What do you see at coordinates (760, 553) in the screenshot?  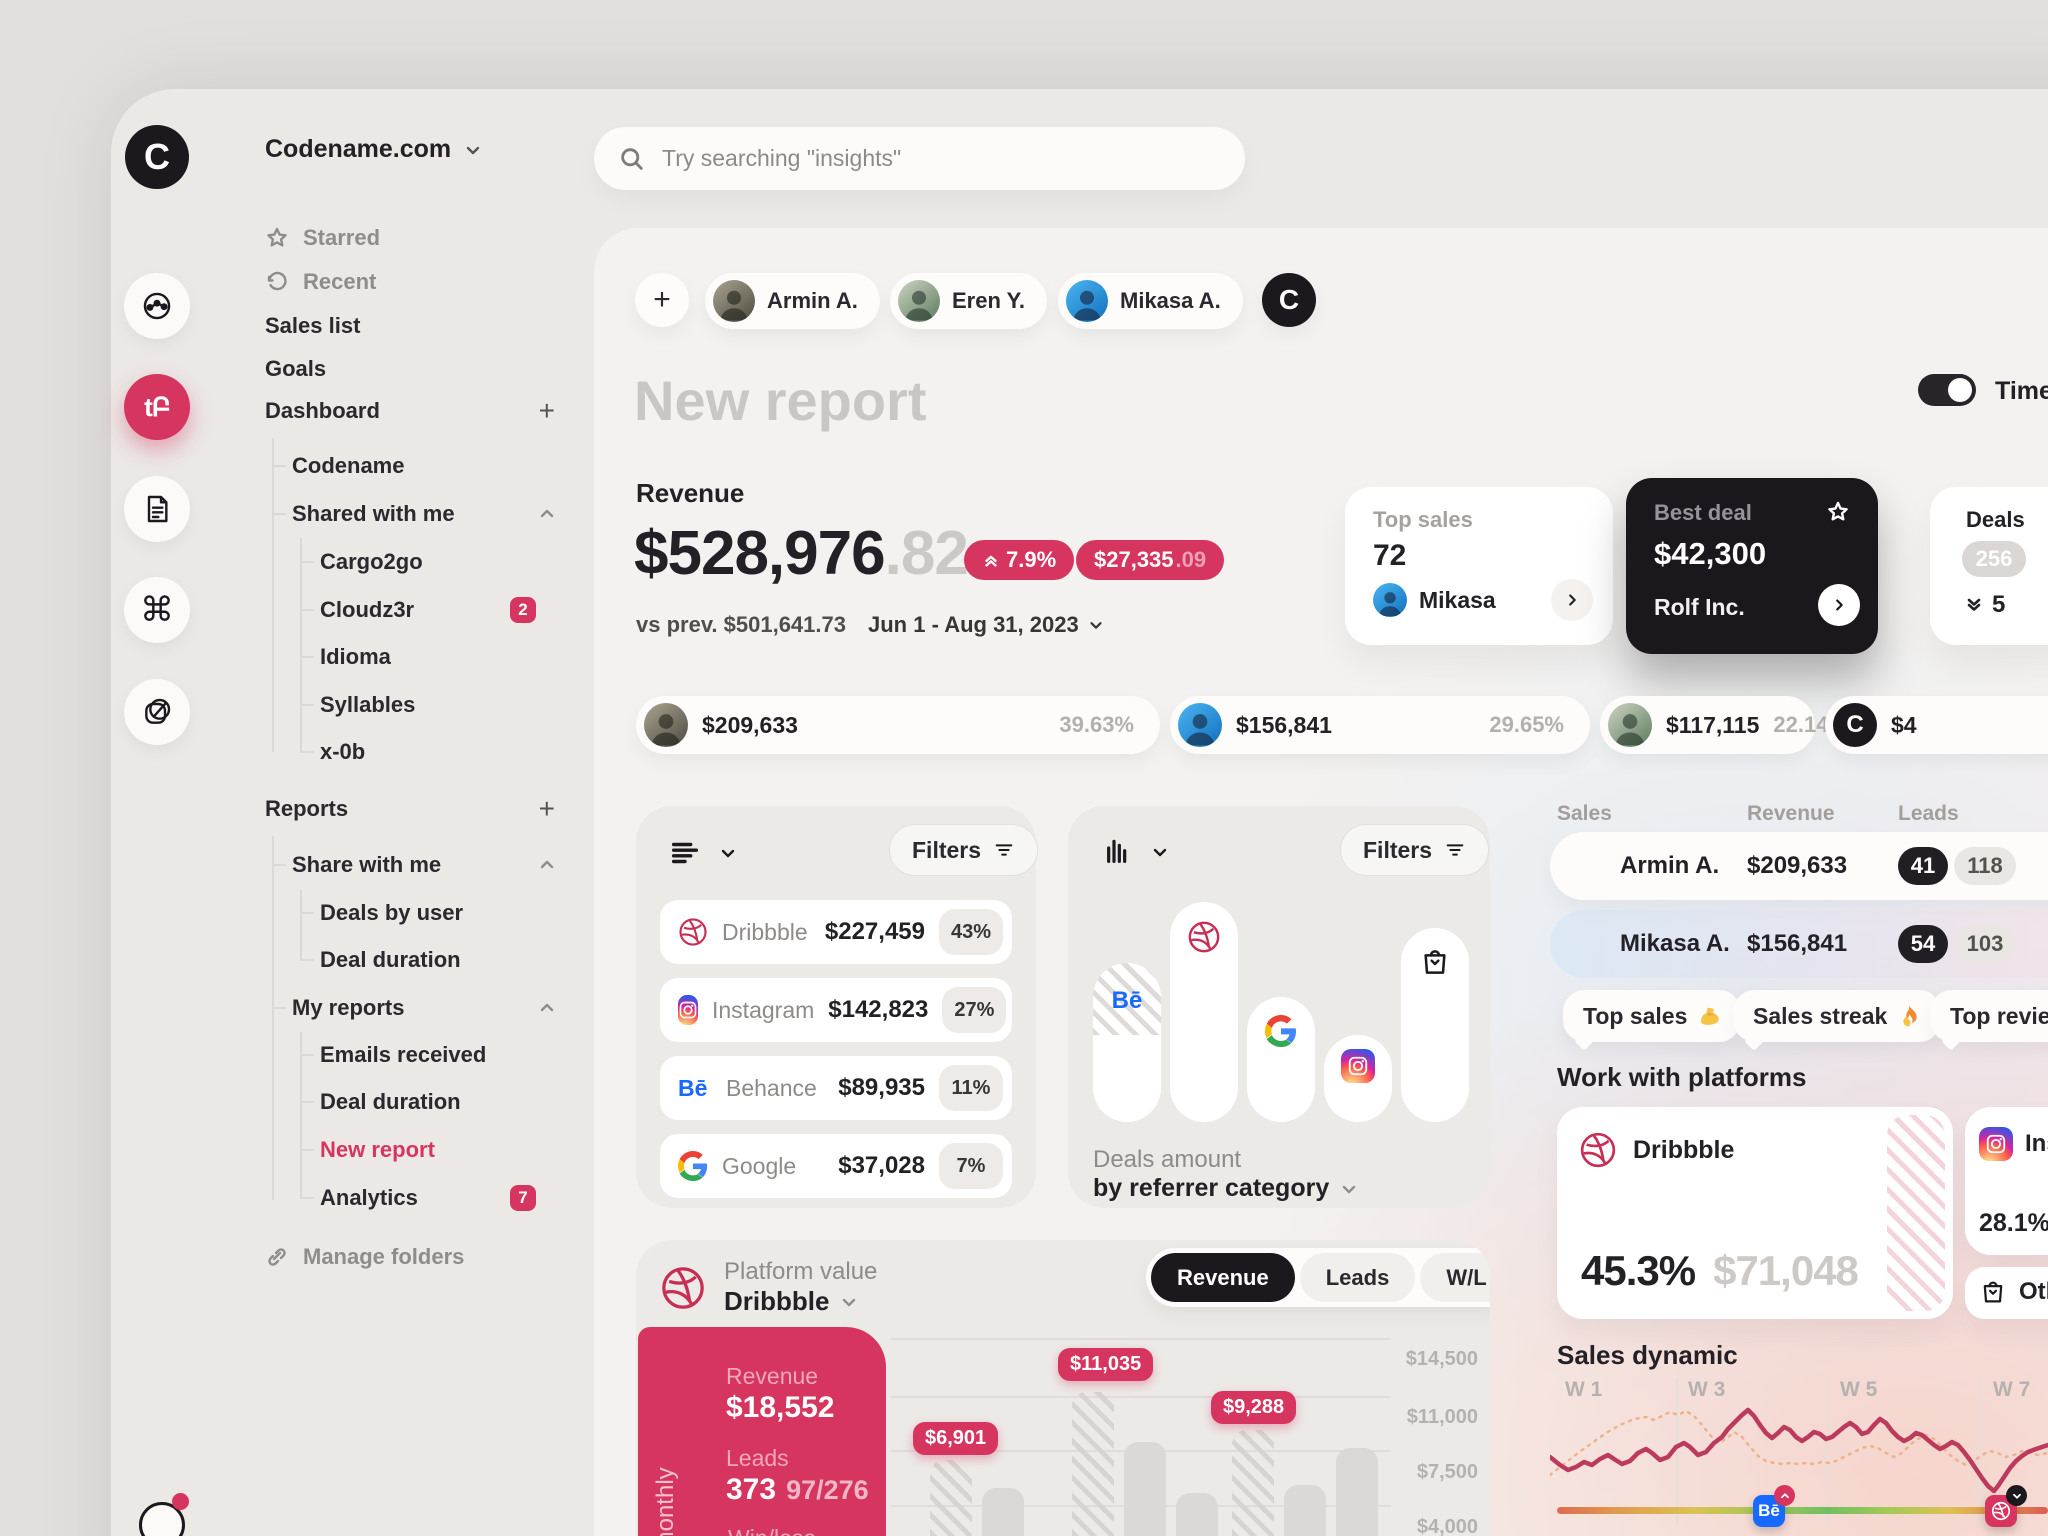 I see `revenue-amount-main: $528,976` at bounding box center [760, 553].